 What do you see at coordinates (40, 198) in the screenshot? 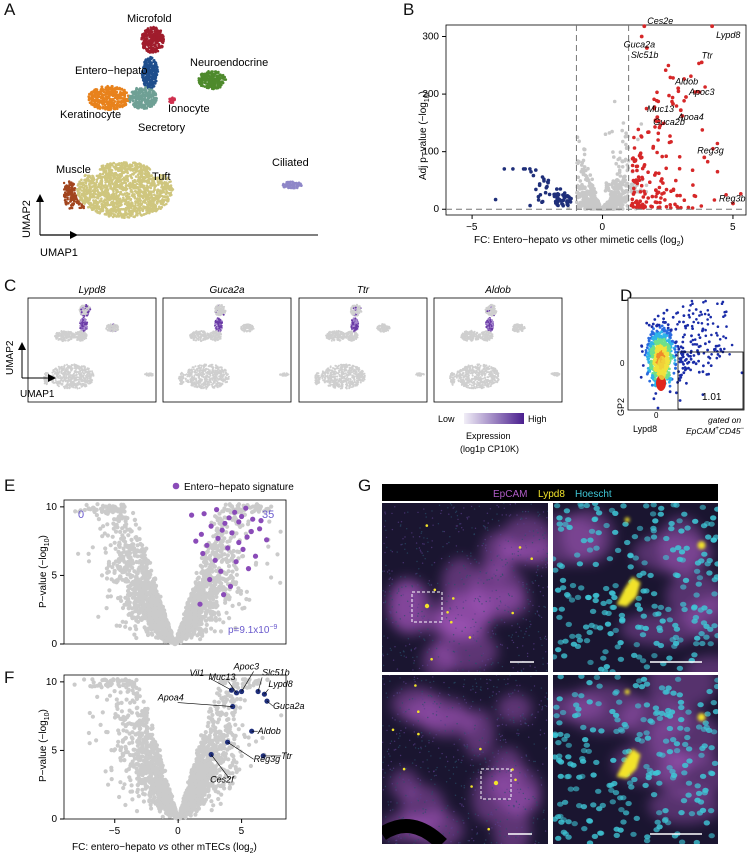
I see `umap-a-y-arrow` at bounding box center [40, 198].